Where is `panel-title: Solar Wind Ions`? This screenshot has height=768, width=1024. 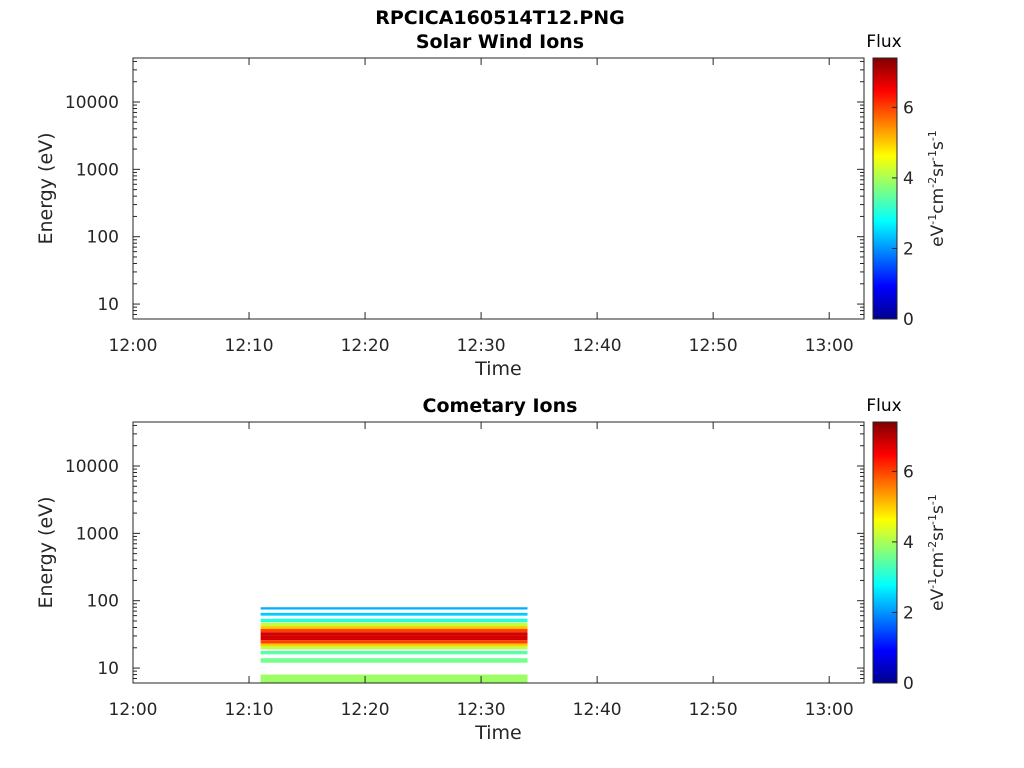
panel-title: Solar Wind Ions is located at coordinates (500, 42).